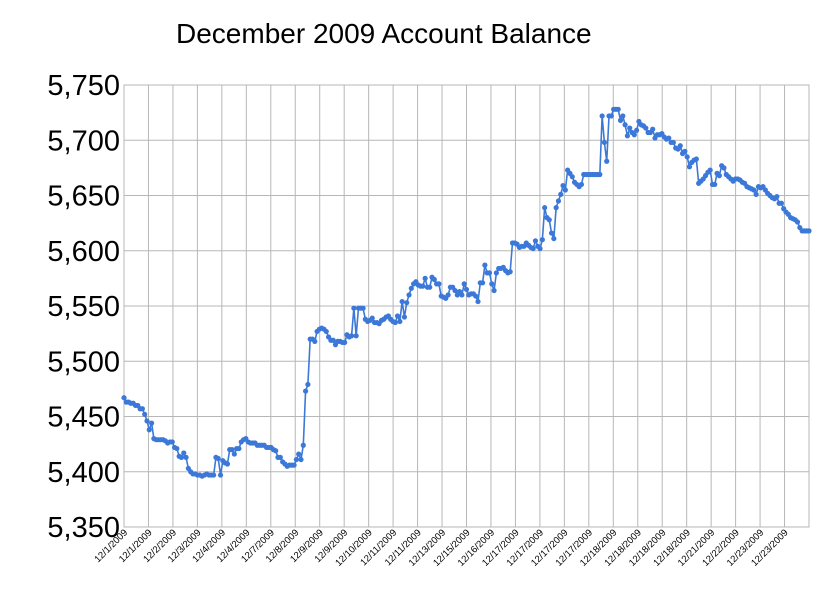 This screenshot has width=827, height=589. What do you see at coordinates (83, 362) in the screenshot?
I see `y-tick-label: 5,500` at bounding box center [83, 362].